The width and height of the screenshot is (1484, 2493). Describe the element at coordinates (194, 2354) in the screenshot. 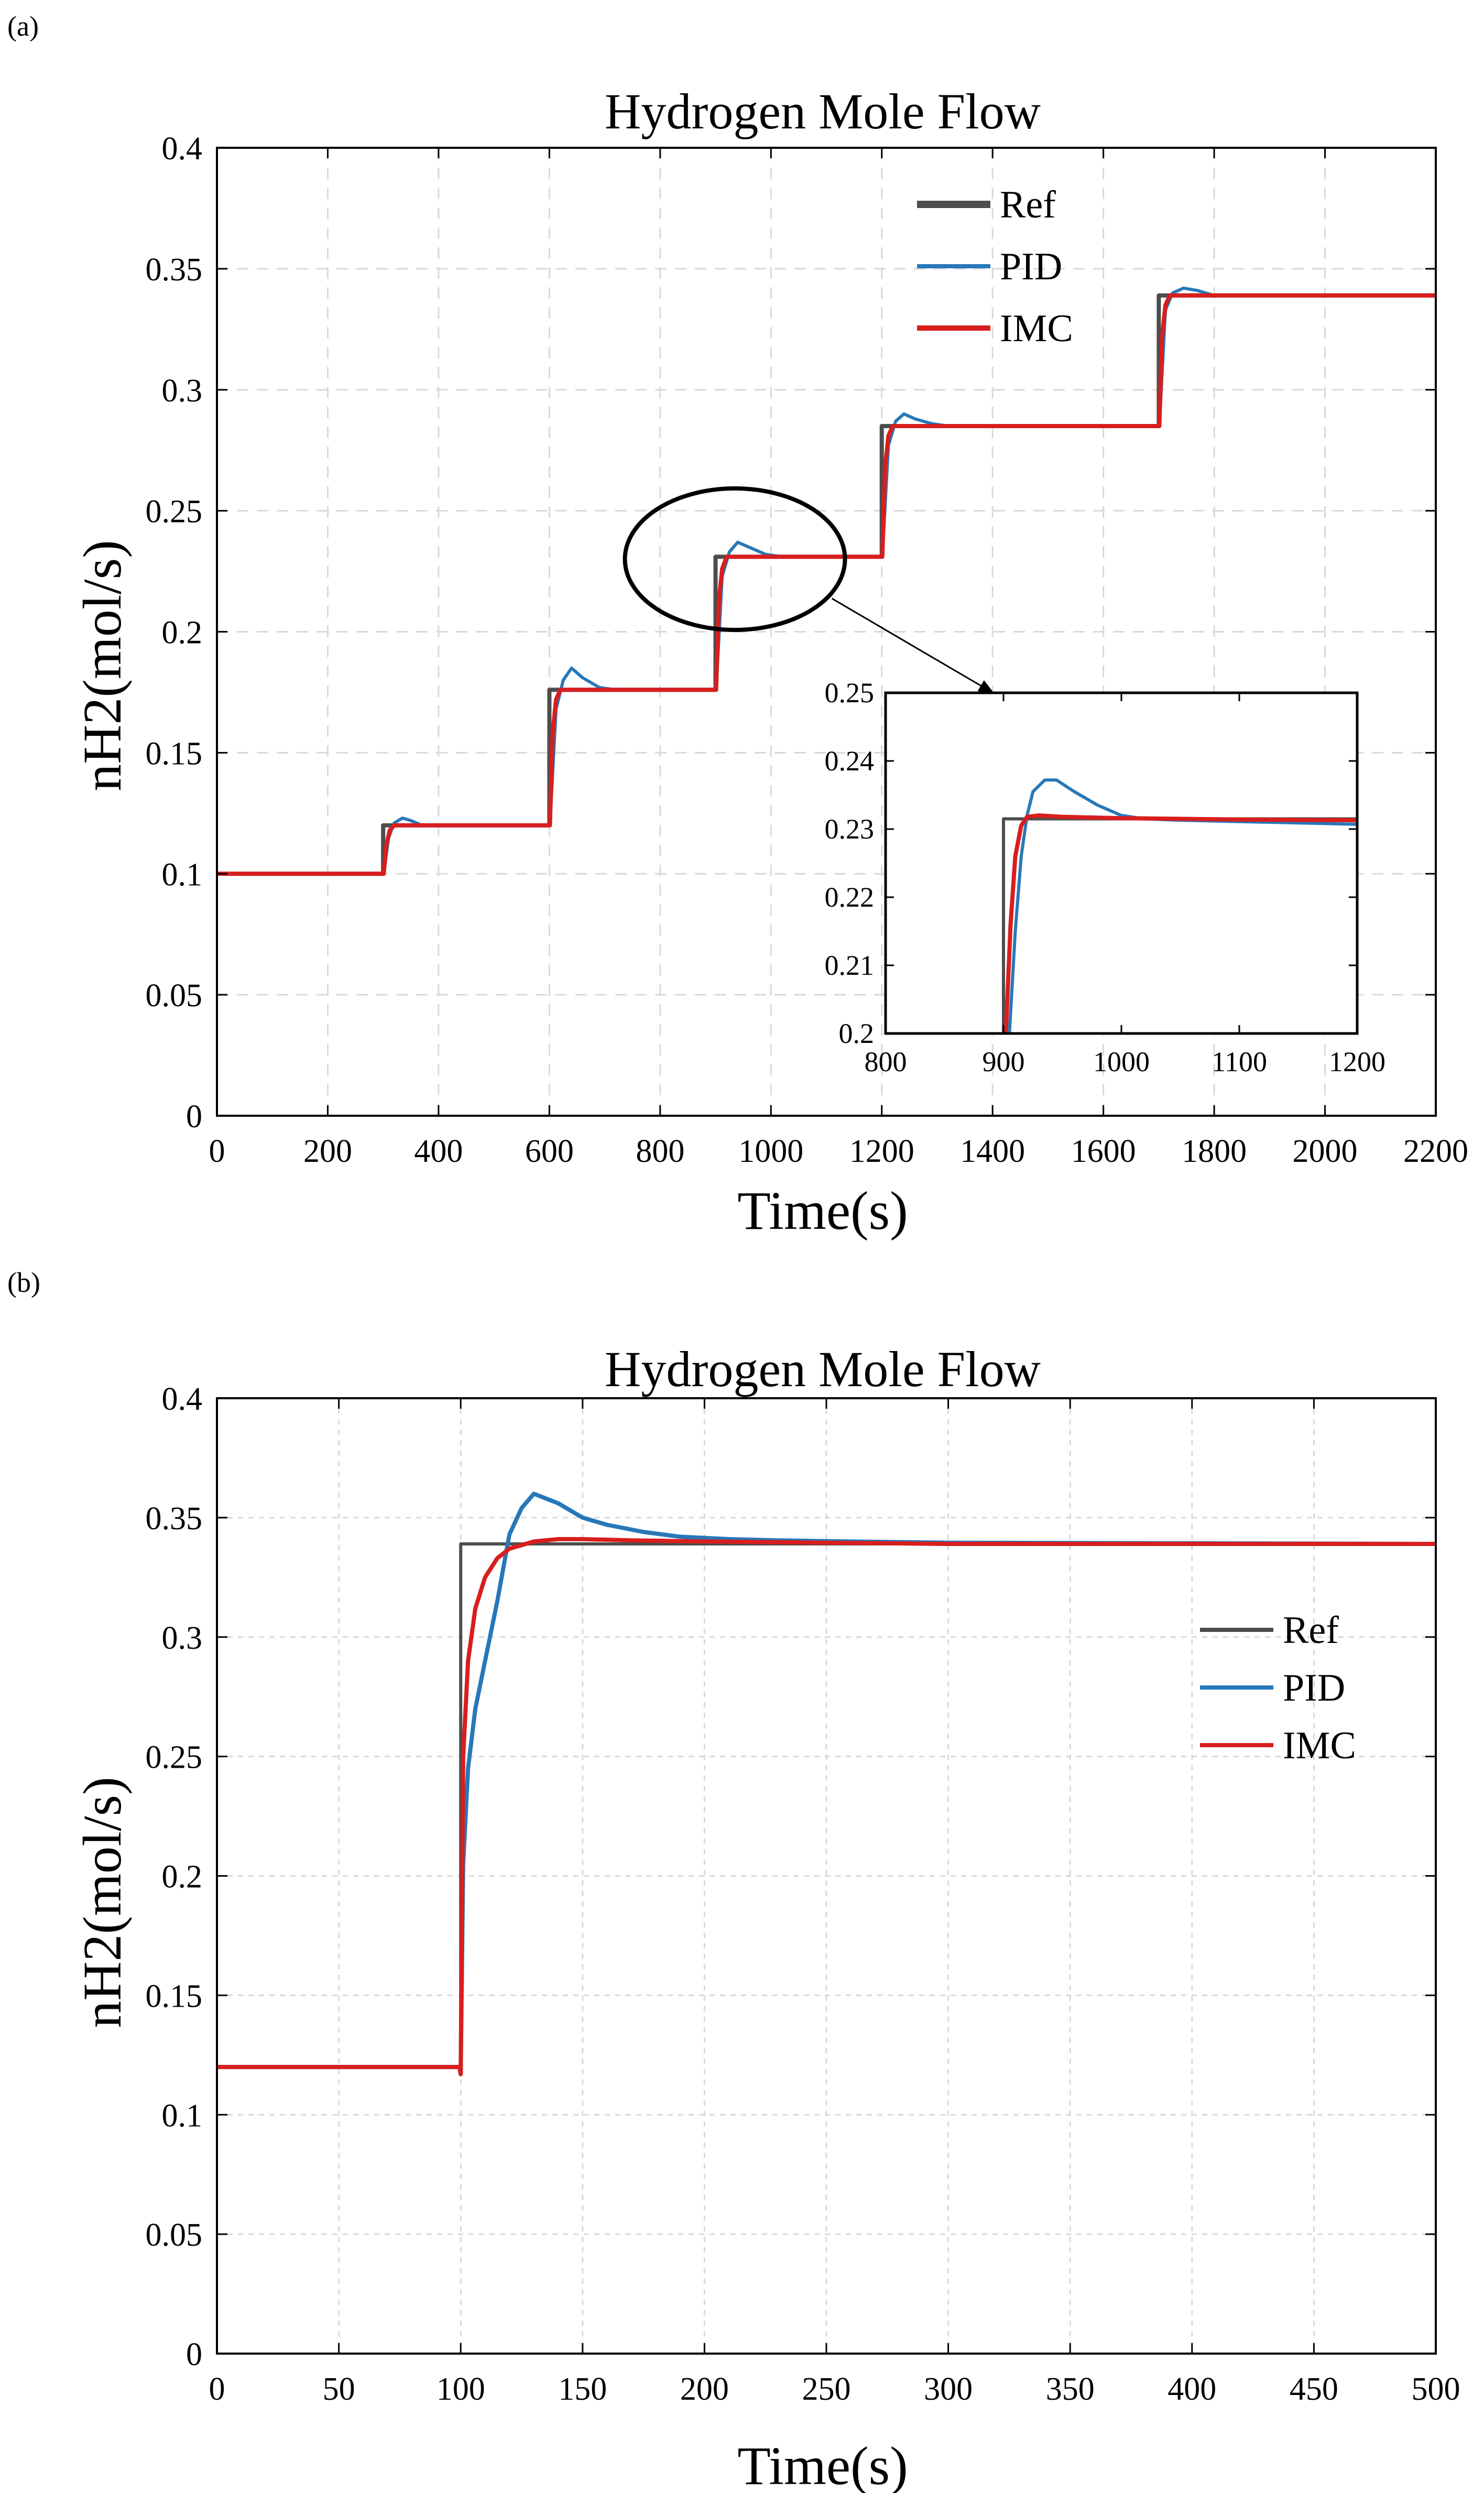

I see `chart-b-ytick-label: 0` at that location.